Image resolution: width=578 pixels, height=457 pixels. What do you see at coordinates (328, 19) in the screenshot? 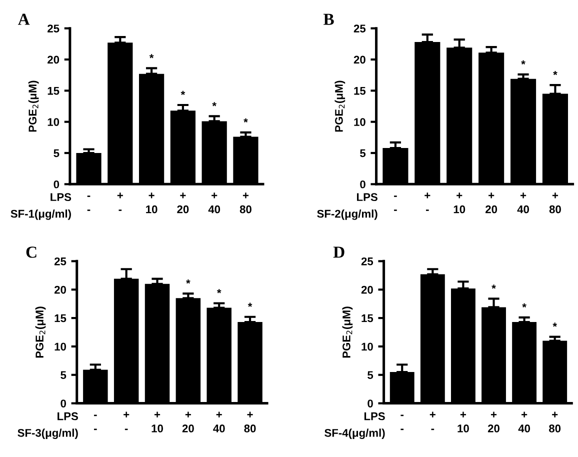
I see `chart-title: B` at bounding box center [328, 19].